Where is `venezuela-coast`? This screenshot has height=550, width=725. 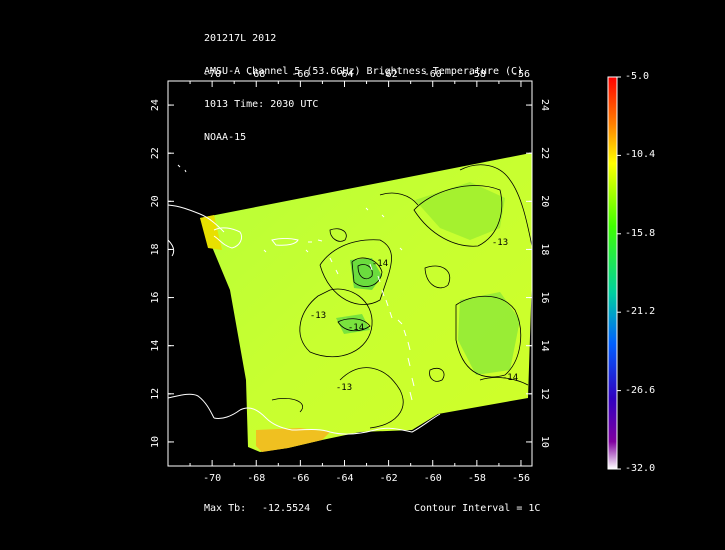 venezuela-coast is located at coordinates (340, 421).